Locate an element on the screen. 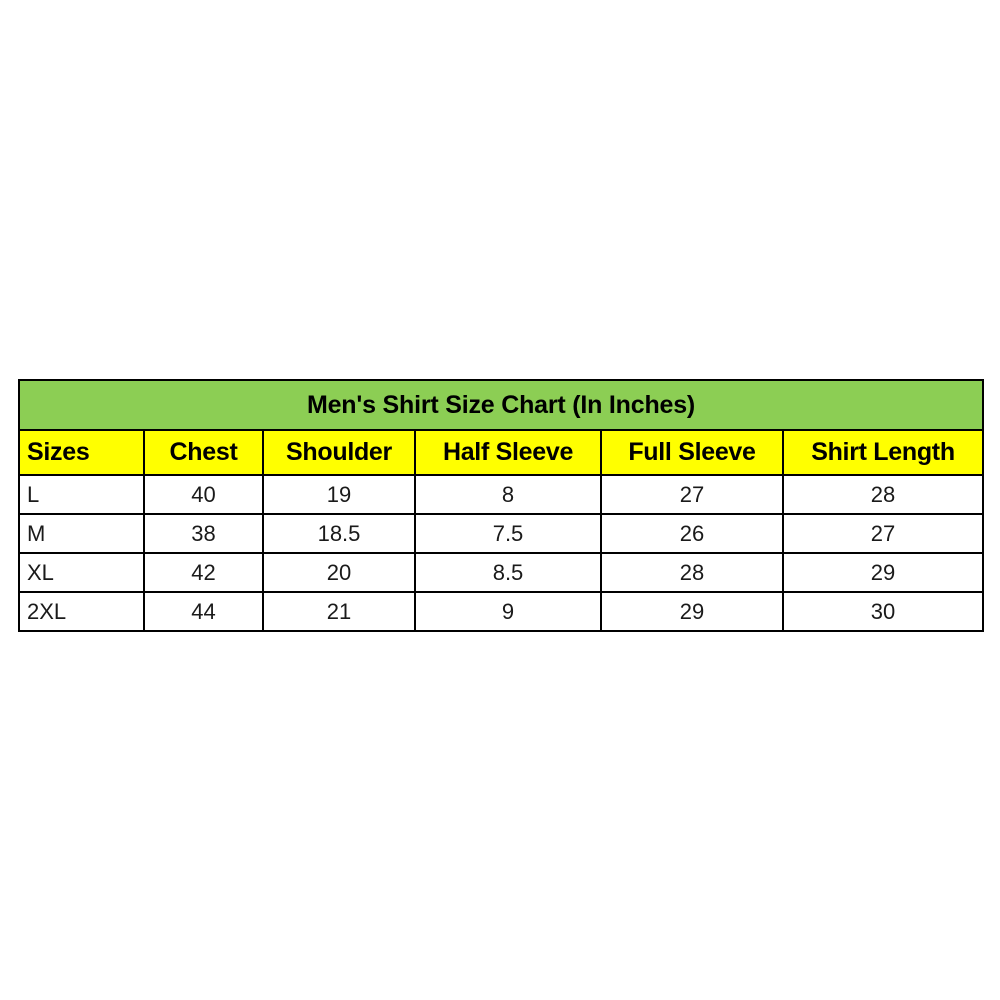 The height and width of the screenshot is (1000, 1000). cell-half-sleeve: 7.5 is located at coordinates (508, 533).